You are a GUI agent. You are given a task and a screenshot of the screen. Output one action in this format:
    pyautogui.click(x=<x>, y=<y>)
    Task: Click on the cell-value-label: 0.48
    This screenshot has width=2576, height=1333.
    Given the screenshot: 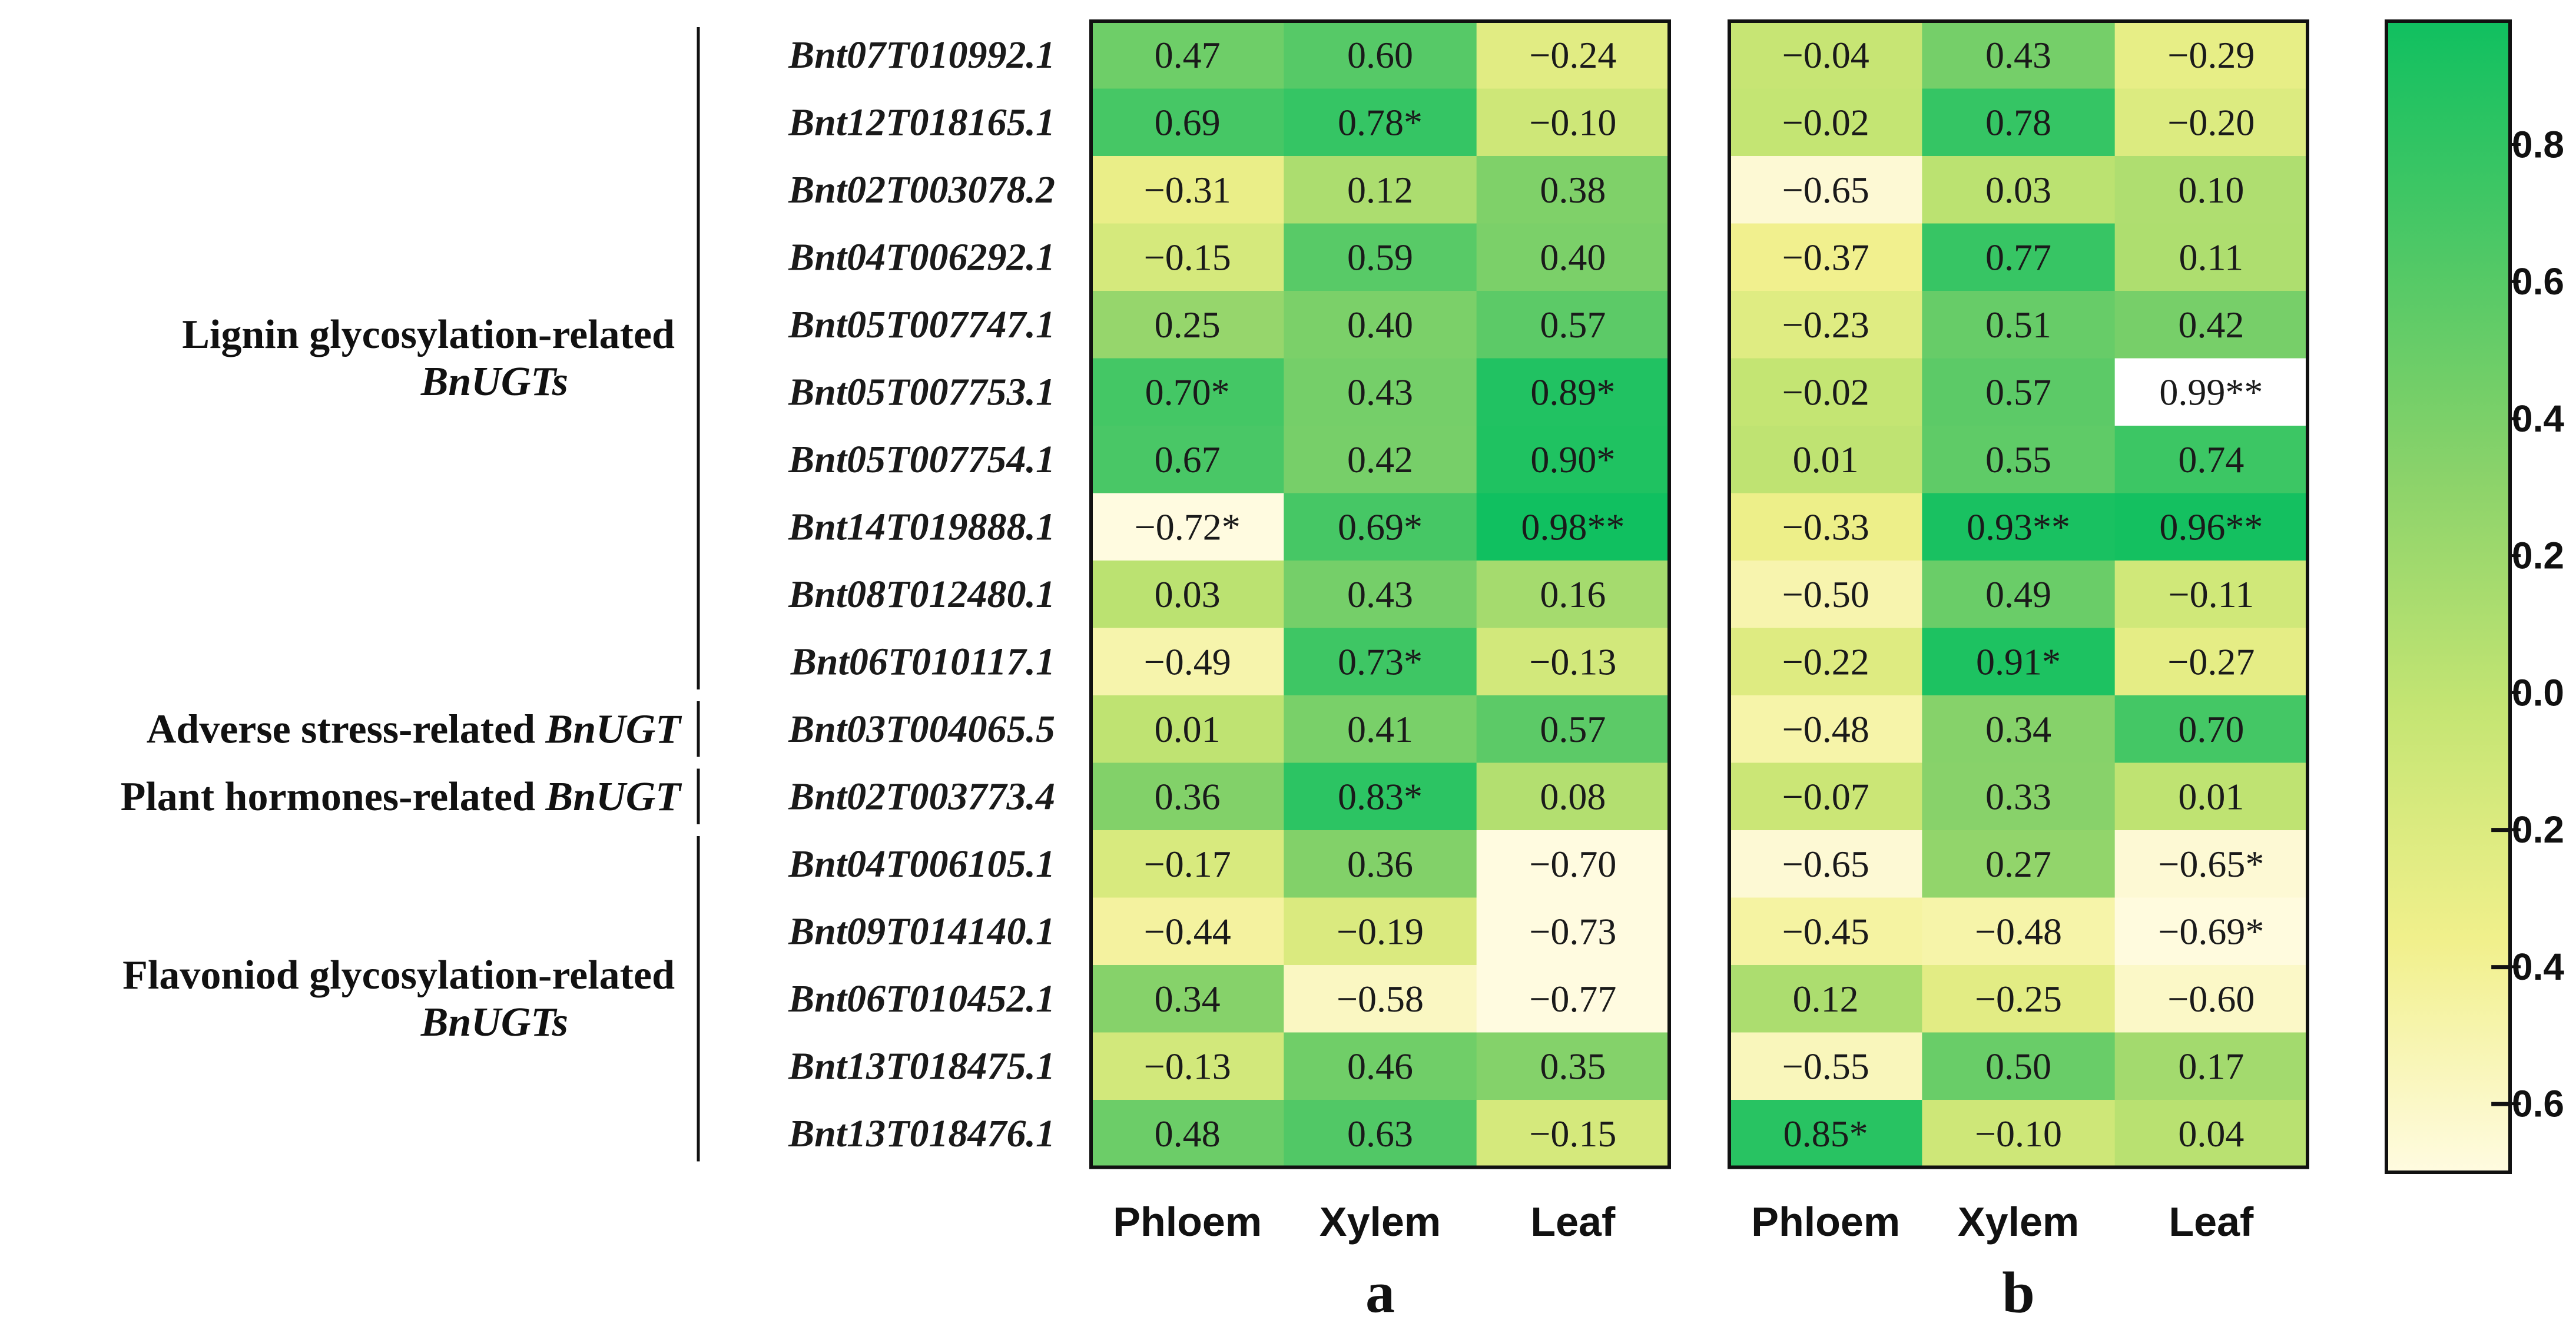 What is the action you would take?
    pyautogui.click(x=1188, y=1134)
    